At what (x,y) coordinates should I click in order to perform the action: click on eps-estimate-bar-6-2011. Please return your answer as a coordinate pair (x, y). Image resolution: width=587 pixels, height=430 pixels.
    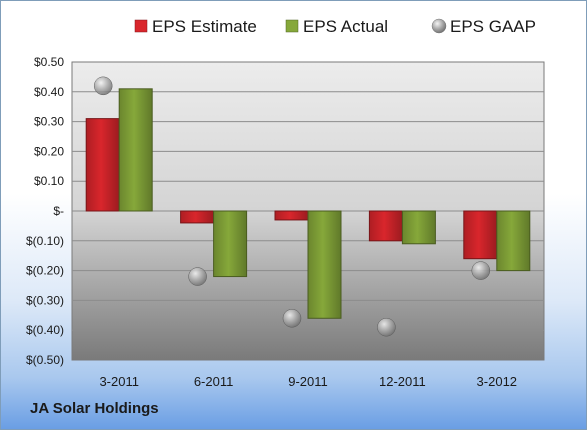
    Looking at the image, I should click on (197, 217).